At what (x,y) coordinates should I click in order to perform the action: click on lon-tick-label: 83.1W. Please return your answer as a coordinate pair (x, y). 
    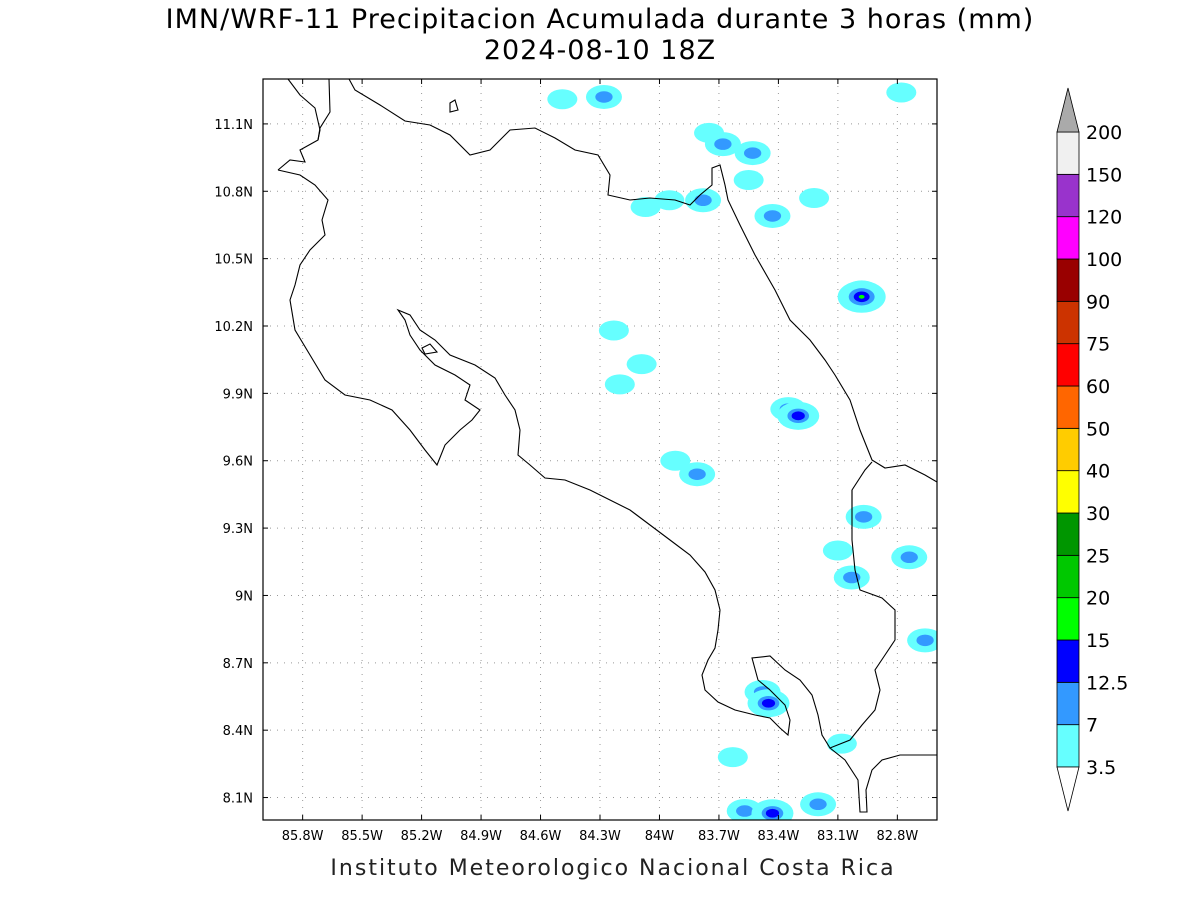
    Looking at the image, I should click on (838, 836).